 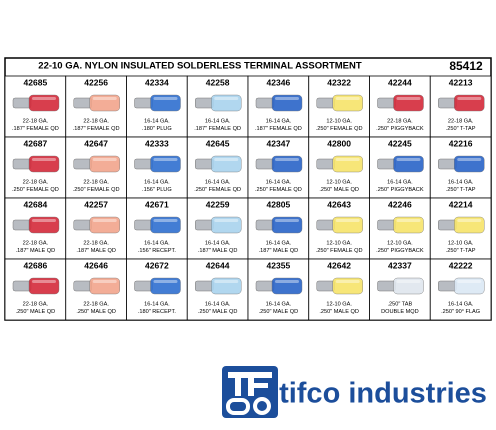 What do you see at coordinates (461, 143) in the screenshot?
I see `item-code: 42216` at bounding box center [461, 143].